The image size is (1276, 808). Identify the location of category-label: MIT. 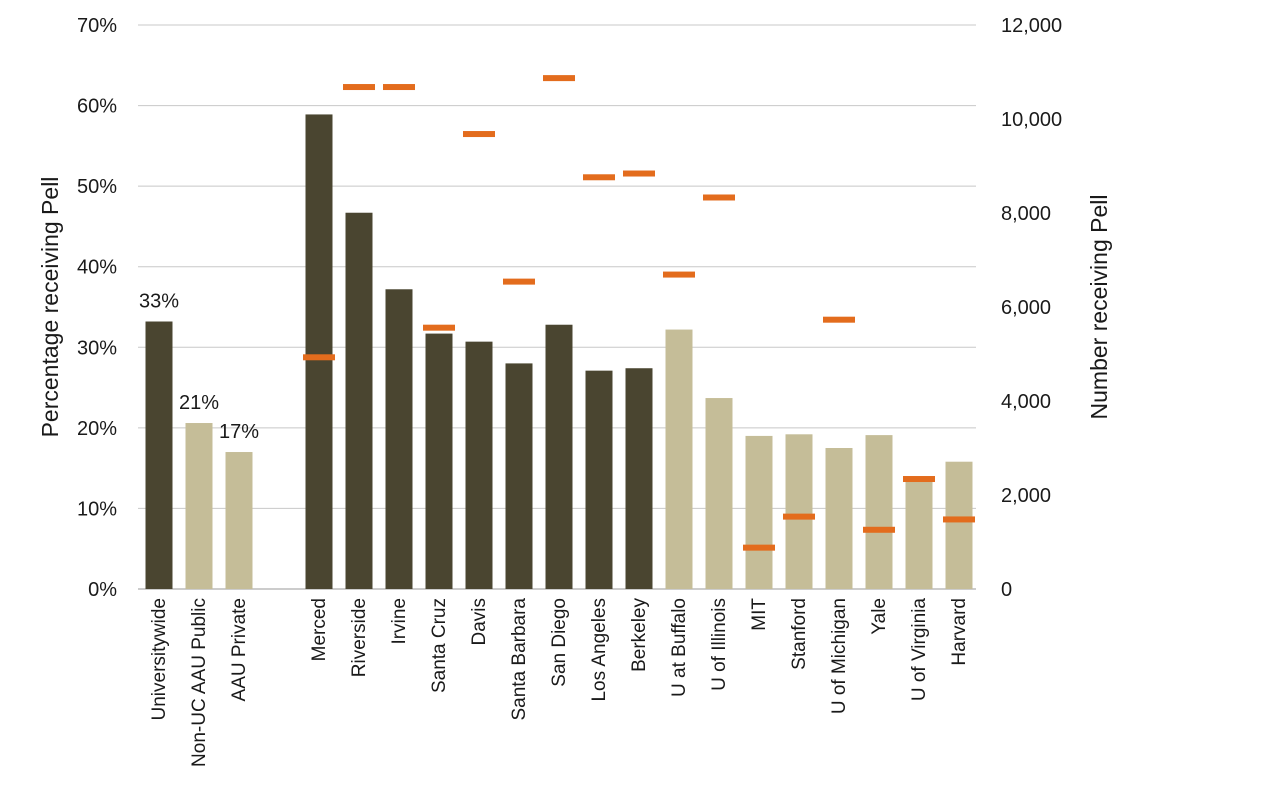
(759, 614).